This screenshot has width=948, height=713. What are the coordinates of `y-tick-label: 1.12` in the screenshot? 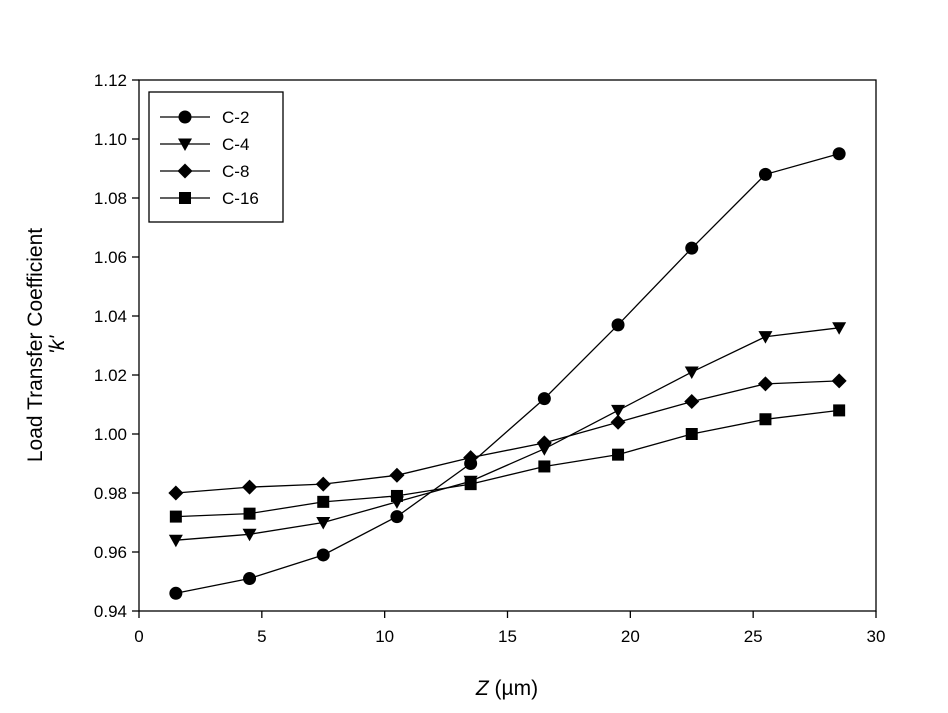 It's located at (110, 80).